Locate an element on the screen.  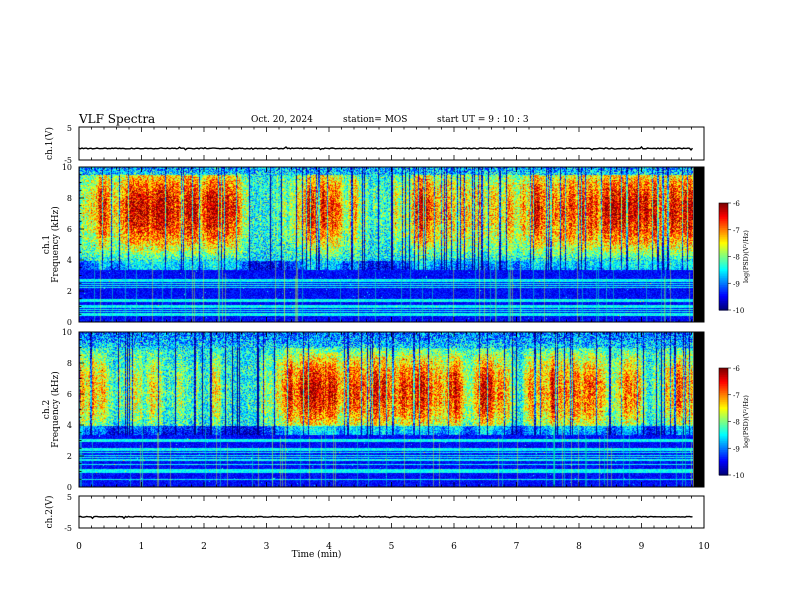
x-tick-label: 4 is located at coordinates (329, 547).